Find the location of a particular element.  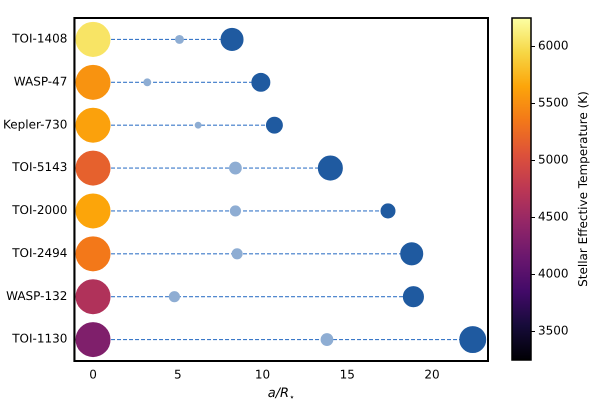

x-tick-label: 0 is located at coordinates (93, 374).